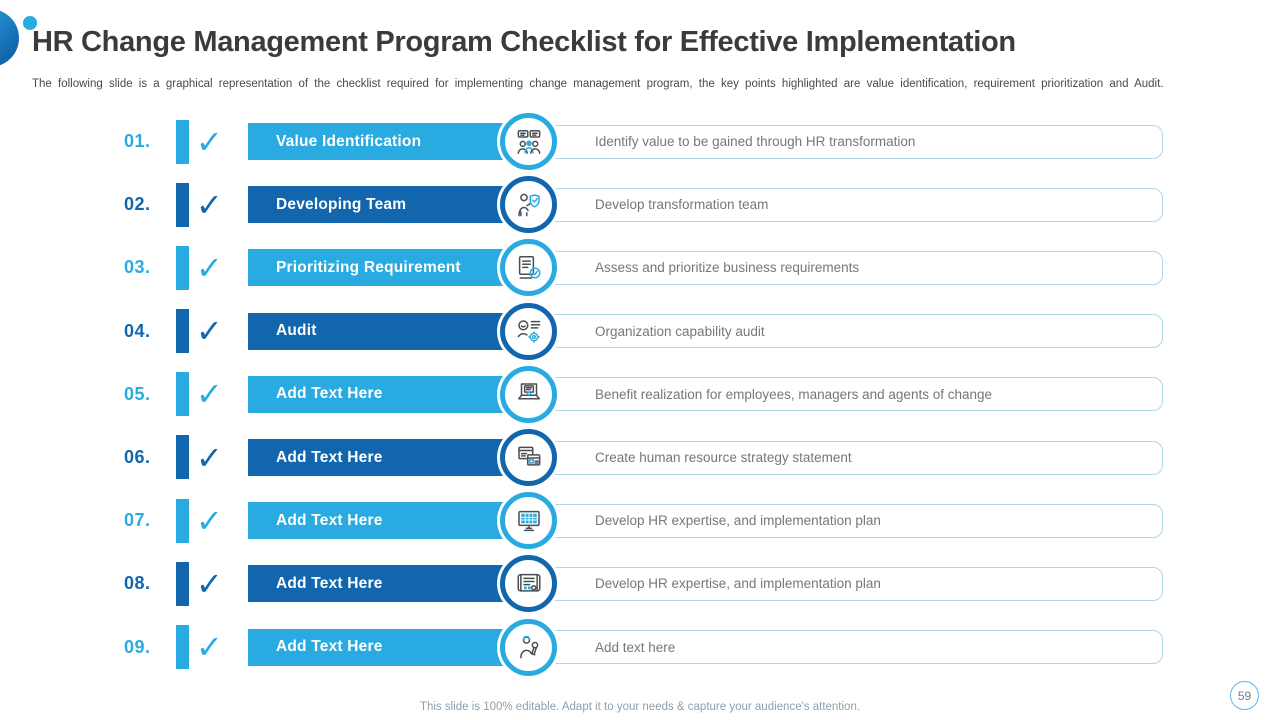 The height and width of the screenshot is (720, 1280). I want to click on monitor-data-icon, so click(528, 521).